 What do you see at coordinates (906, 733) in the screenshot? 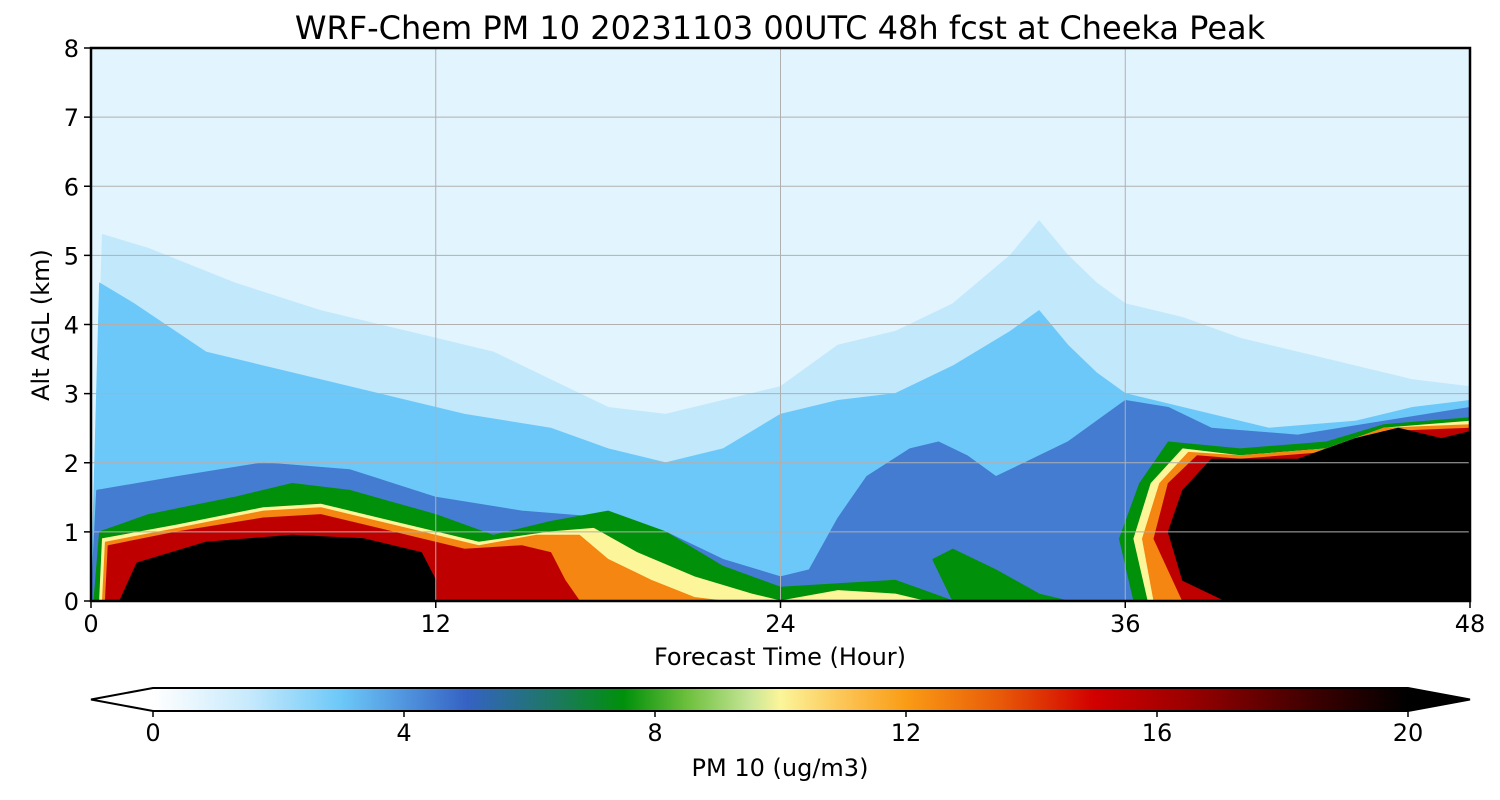
I see `colorbar-tick-label: 12` at bounding box center [906, 733].